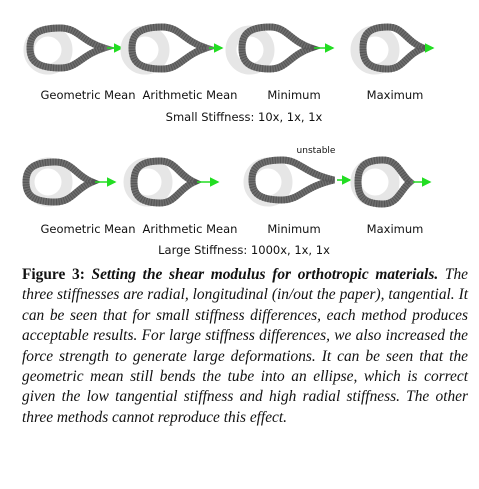 This screenshot has width=479, height=489. I want to click on panel-label-minimum-large: Minimum, so click(294, 229).